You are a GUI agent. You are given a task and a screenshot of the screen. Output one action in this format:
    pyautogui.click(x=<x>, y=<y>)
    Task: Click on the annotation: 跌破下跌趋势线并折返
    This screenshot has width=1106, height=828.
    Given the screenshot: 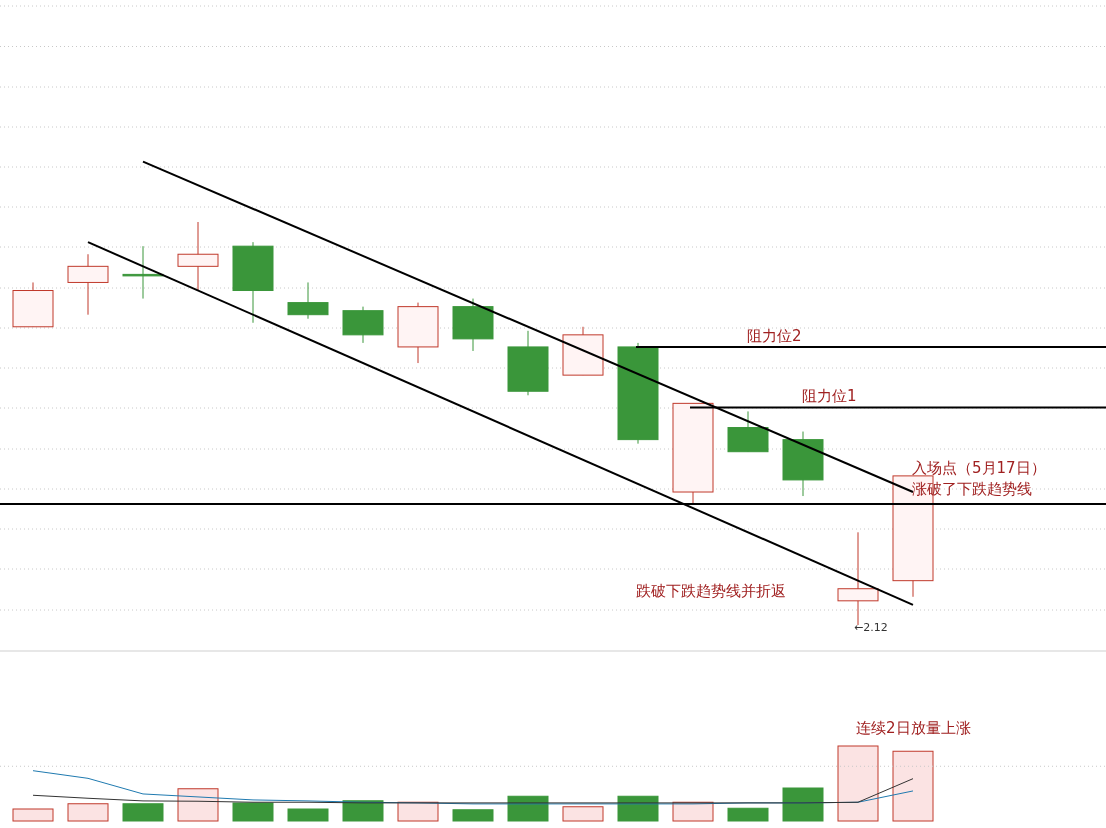 What is the action you would take?
    pyautogui.click(x=711, y=591)
    